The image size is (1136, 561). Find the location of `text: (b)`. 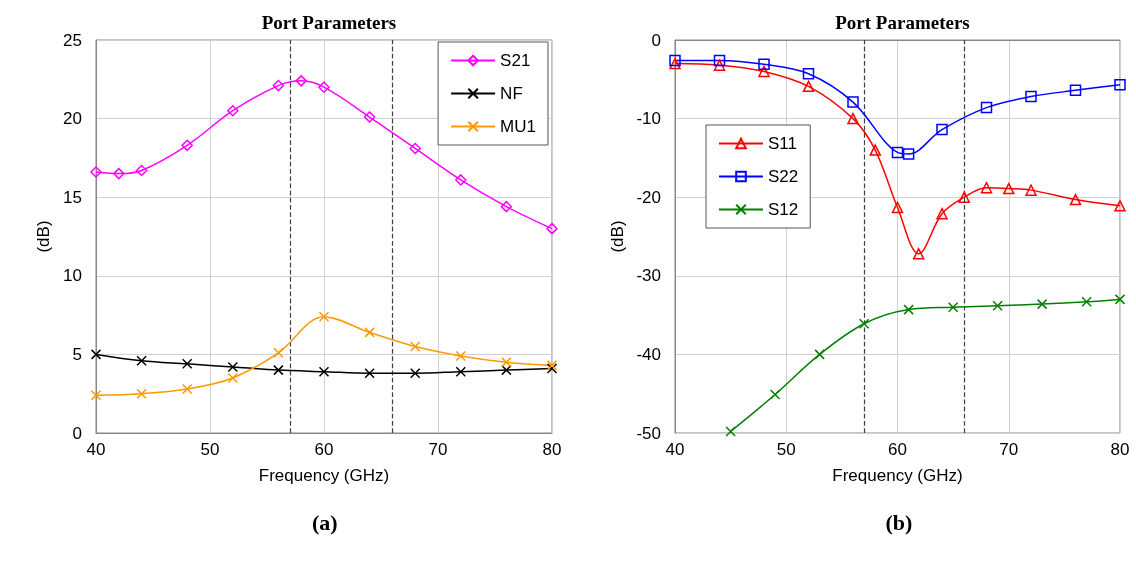

text: (b) is located at coordinates (899, 522).